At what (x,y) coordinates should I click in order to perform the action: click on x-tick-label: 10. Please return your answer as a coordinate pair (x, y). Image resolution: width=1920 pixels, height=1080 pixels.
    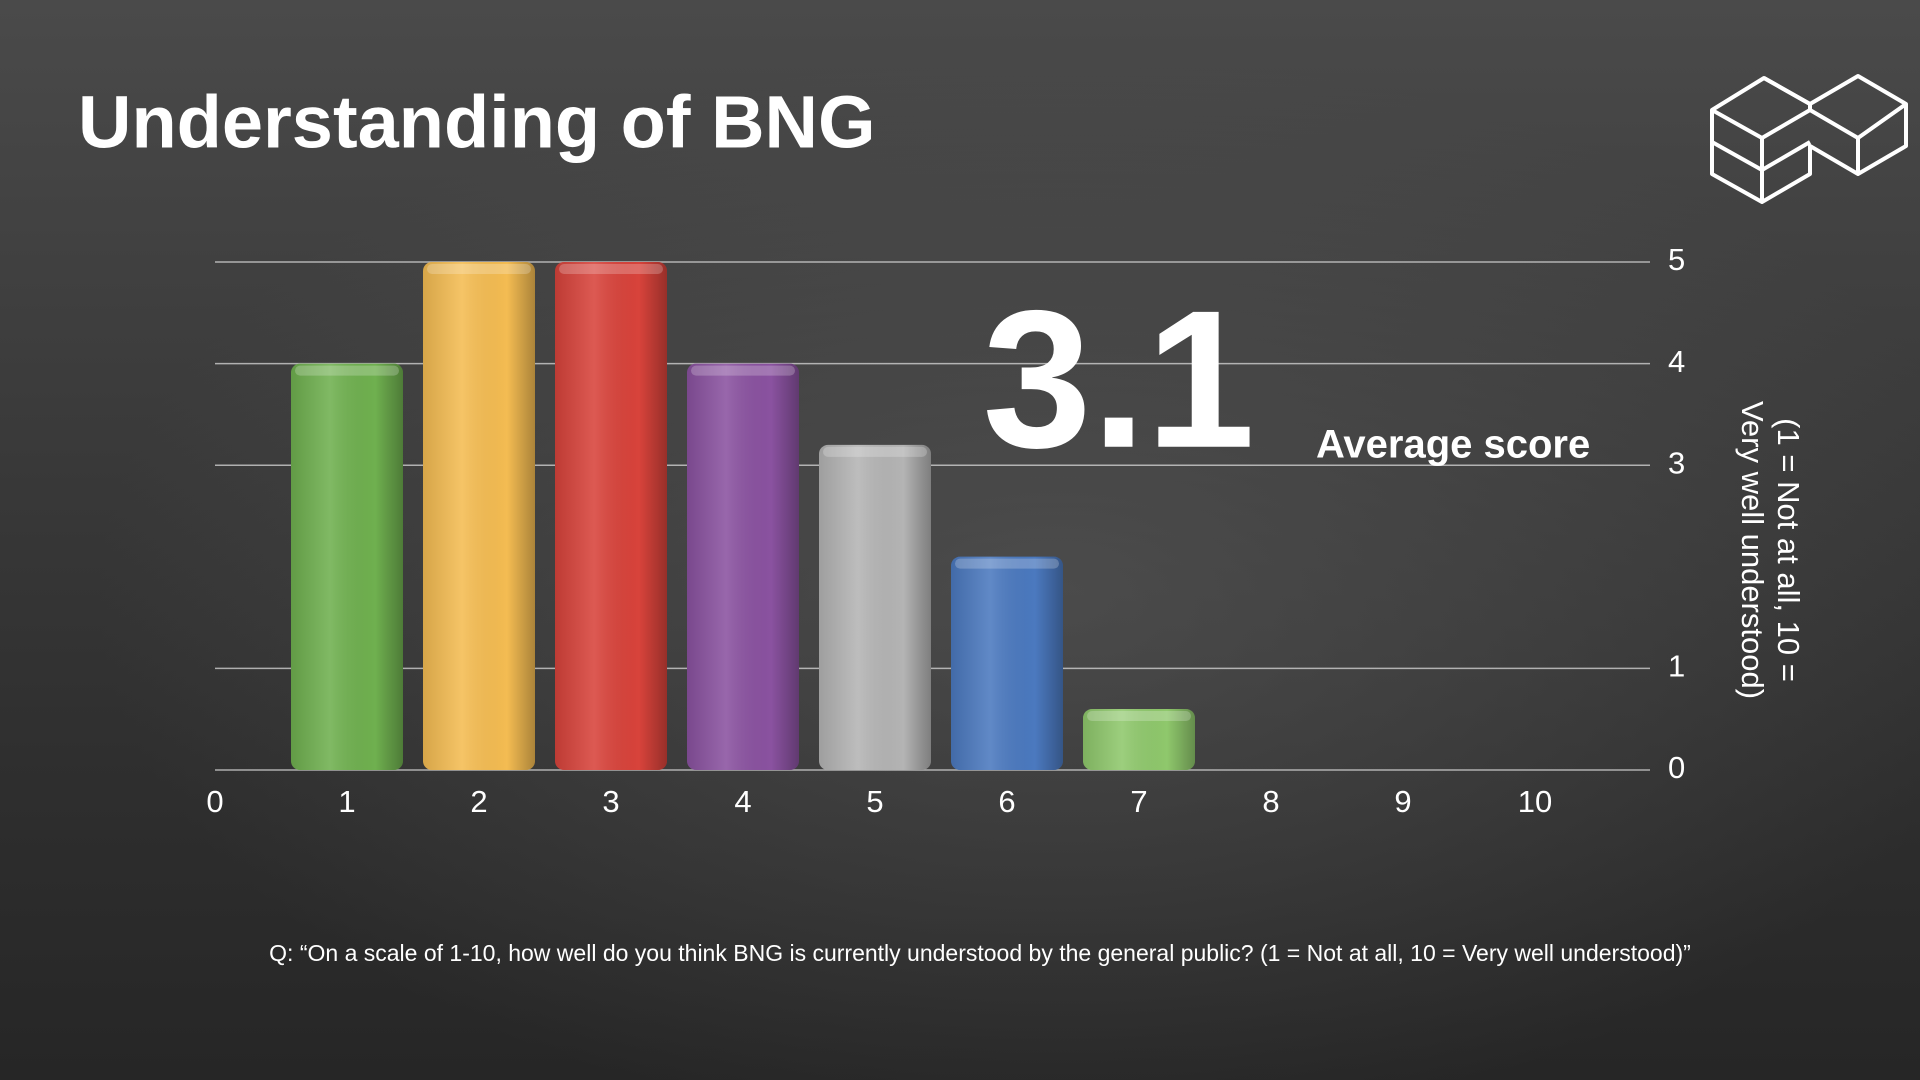
    Looking at the image, I should click on (1535, 801).